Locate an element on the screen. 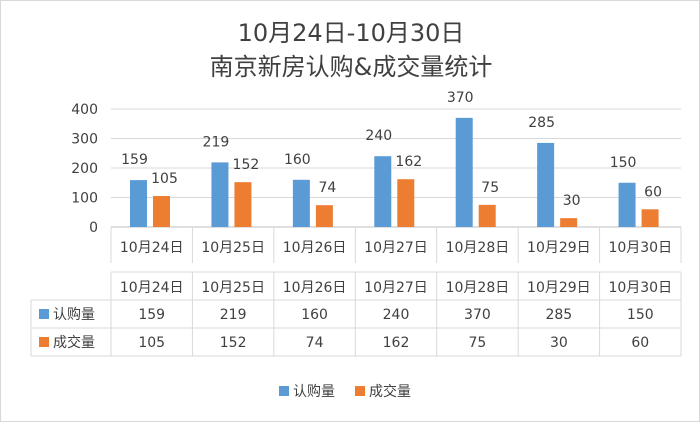 The height and width of the screenshot is (422, 700). x-tick-label-6: 10月29日 is located at coordinates (559, 248).